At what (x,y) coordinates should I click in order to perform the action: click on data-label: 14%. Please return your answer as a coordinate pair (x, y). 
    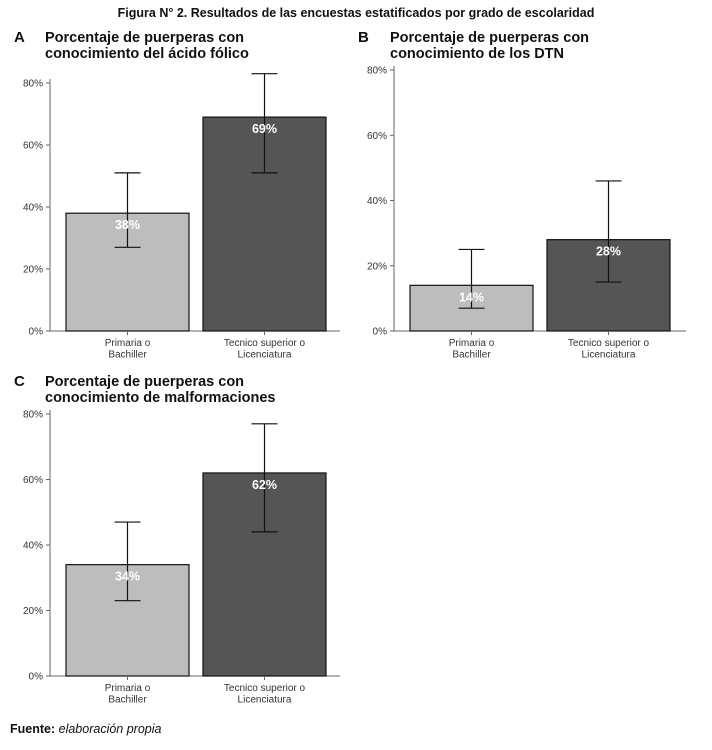
    Looking at the image, I should click on (471, 297).